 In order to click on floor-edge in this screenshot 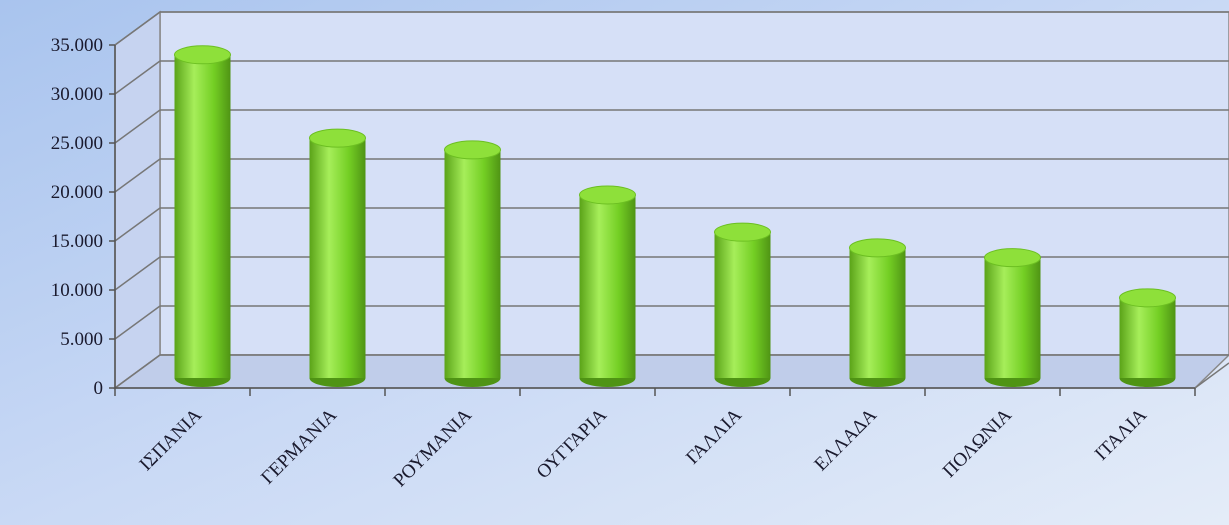, I will do `click(1211, 375)`.